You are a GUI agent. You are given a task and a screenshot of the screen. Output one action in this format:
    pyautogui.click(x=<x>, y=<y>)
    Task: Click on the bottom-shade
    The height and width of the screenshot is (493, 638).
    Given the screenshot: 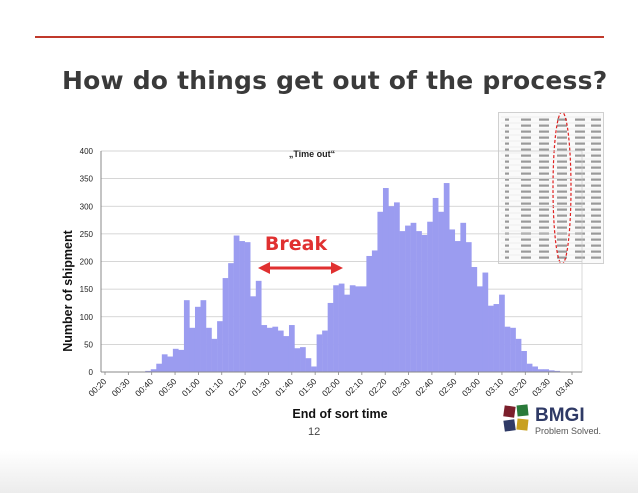 What is the action you would take?
    pyautogui.click(x=319, y=471)
    